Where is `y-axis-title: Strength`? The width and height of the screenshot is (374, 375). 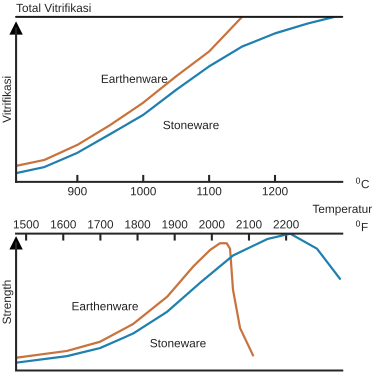 y-axis-title: Strength is located at coordinates (8, 302).